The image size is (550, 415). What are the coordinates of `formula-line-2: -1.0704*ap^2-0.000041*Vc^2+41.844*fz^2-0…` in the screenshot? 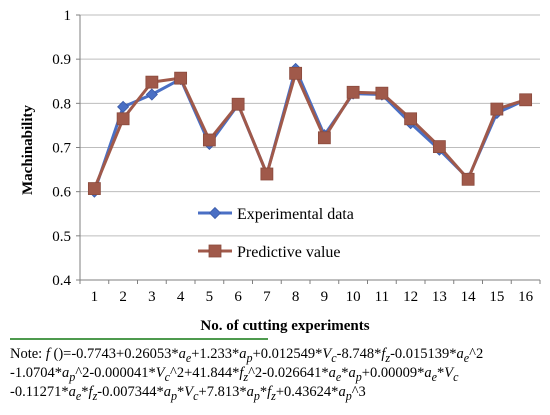 It's located at (234, 374).